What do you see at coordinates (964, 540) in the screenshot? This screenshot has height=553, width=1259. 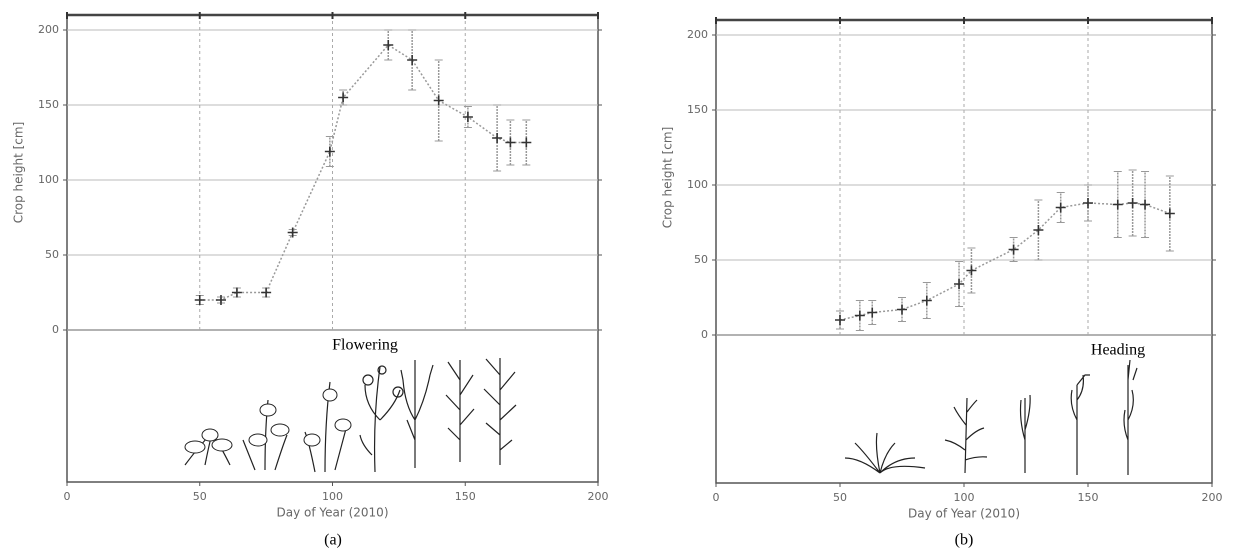 I see `panel-label: (b)` at bounding box center [964, 540].